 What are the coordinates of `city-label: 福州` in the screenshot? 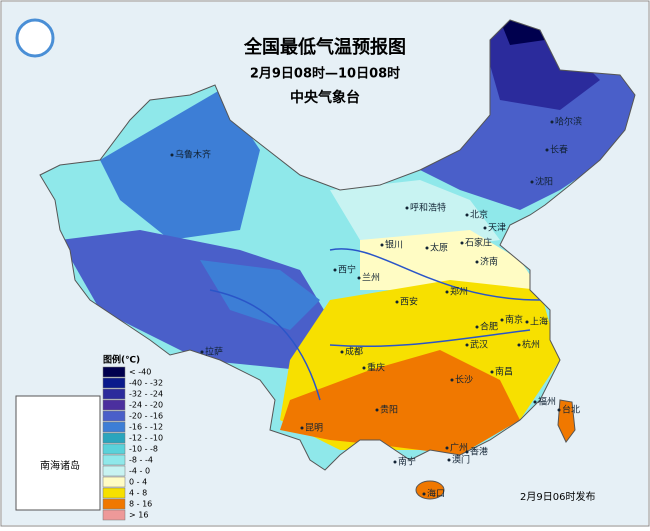 It's located at (547, 402).